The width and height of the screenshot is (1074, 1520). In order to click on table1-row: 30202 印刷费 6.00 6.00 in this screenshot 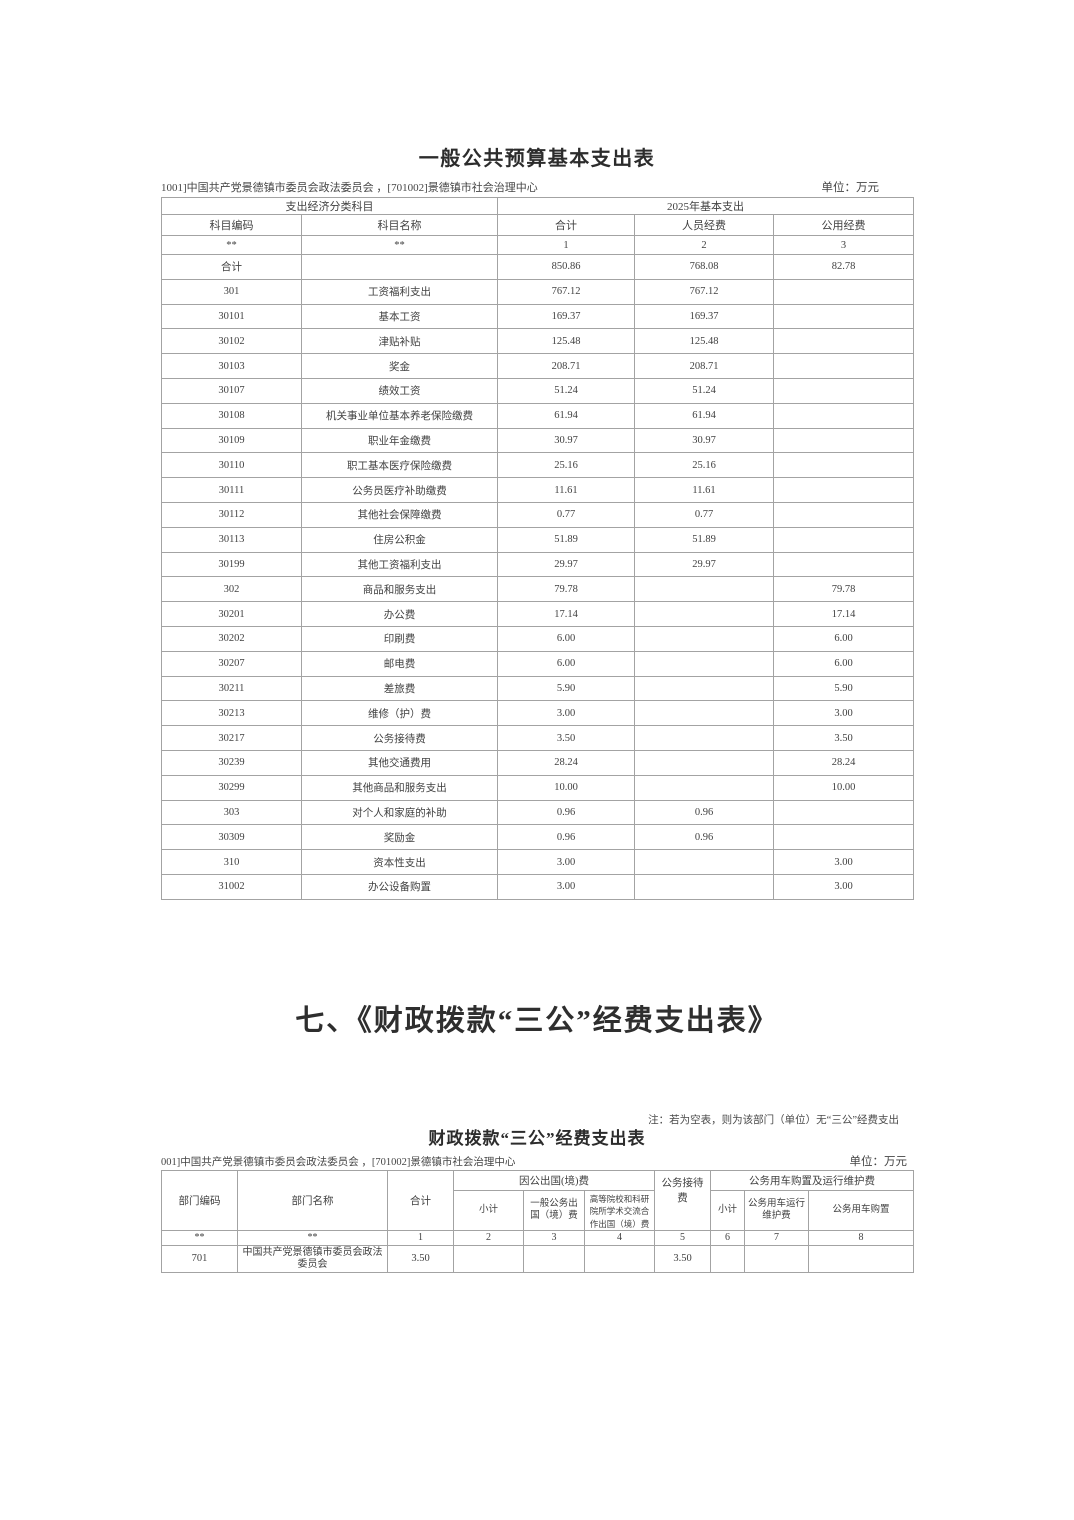, I will do `click(538, 638)`.